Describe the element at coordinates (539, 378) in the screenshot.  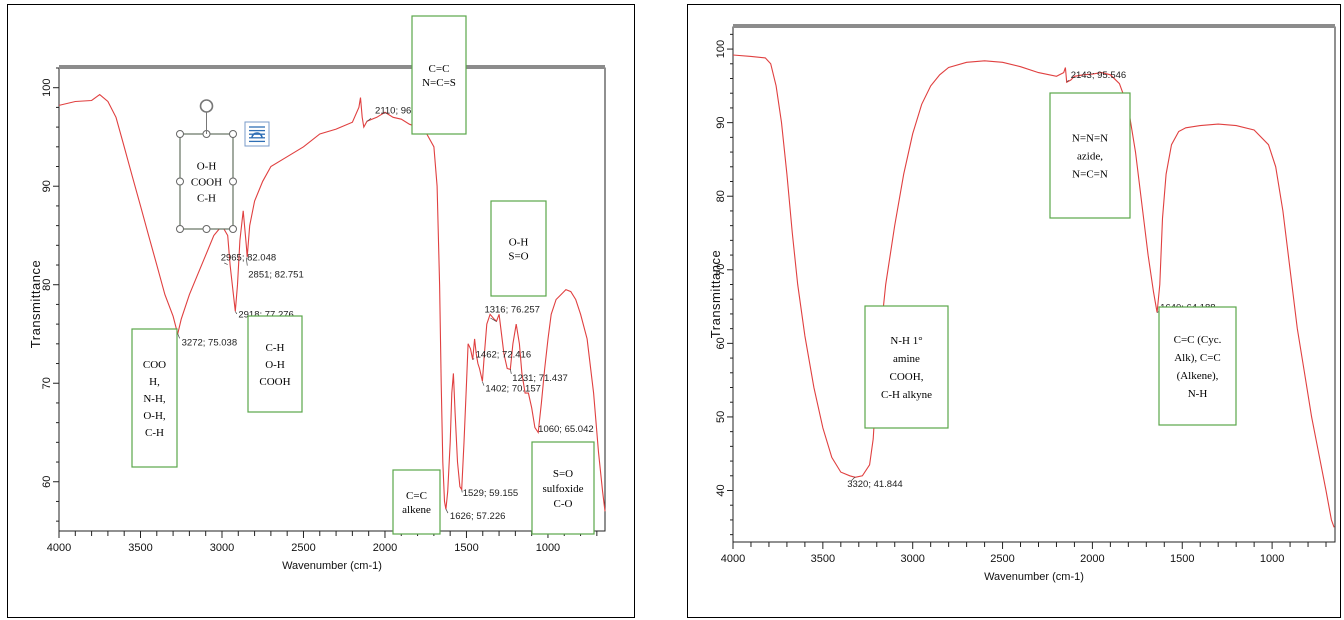
I see `peak-label: 1231; 71.437` at that location.